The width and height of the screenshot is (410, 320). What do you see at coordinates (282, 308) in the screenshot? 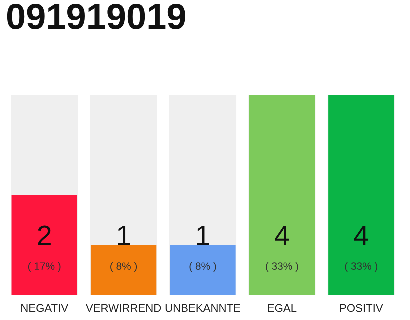
I see `x-tick-label: EGAL` at bounding box center [282, 308].